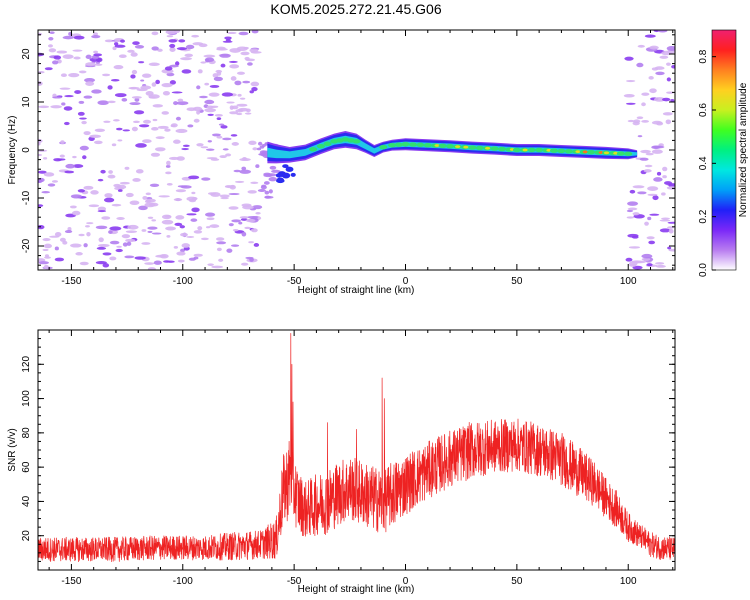  What do you see at coordinates (26, 501) in the screenshot?
I see `y-tick-label: 40` at bounding box center [26, 501].